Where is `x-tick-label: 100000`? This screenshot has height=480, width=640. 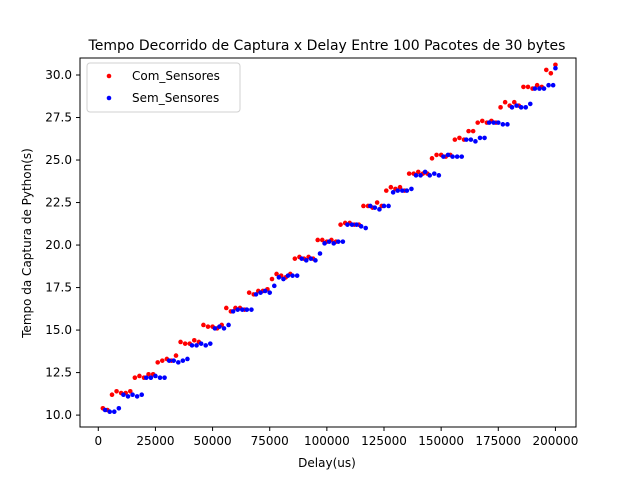 x-tick-label: 100000 is located at coordinates (327, 441).